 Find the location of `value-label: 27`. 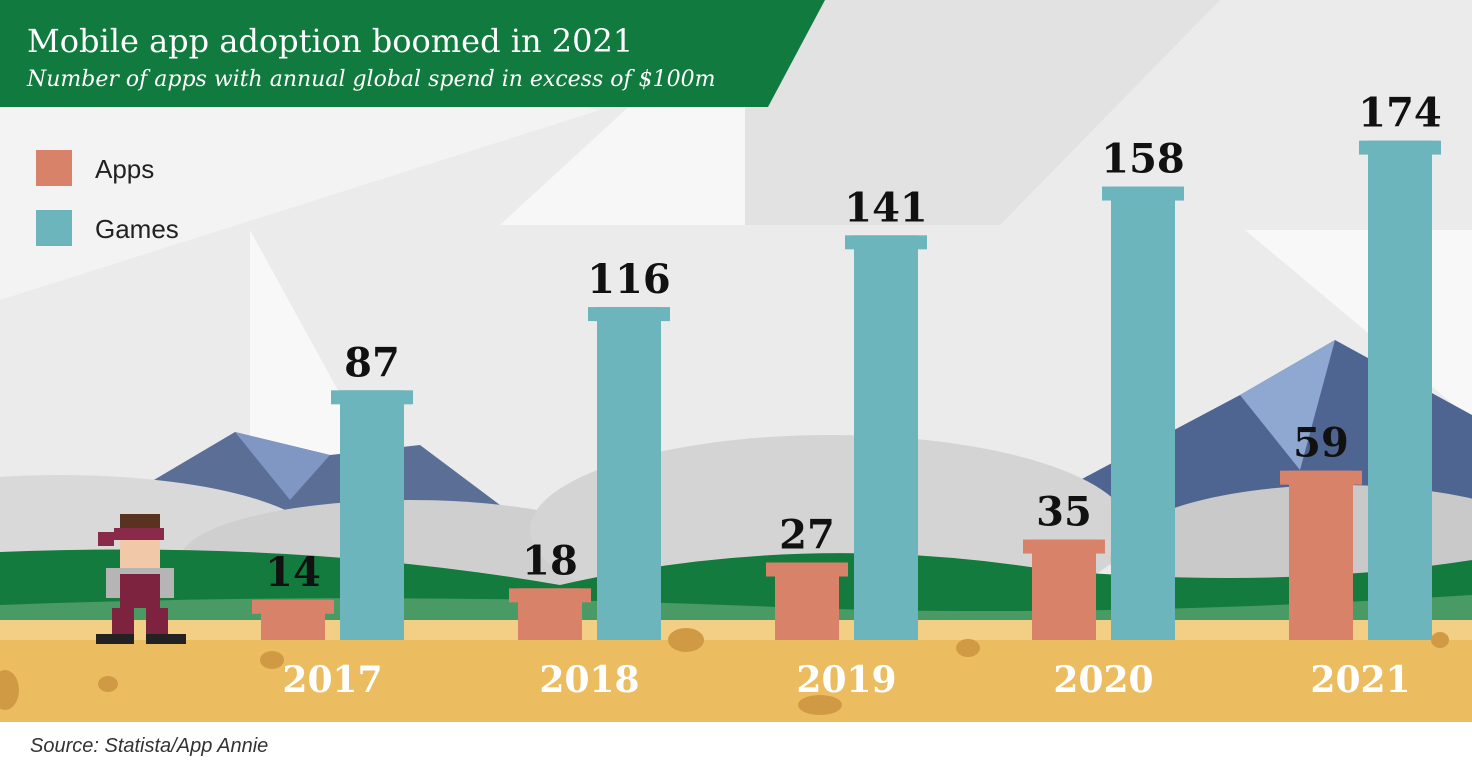

value-label: 27 is located at coordinates (807, 535).